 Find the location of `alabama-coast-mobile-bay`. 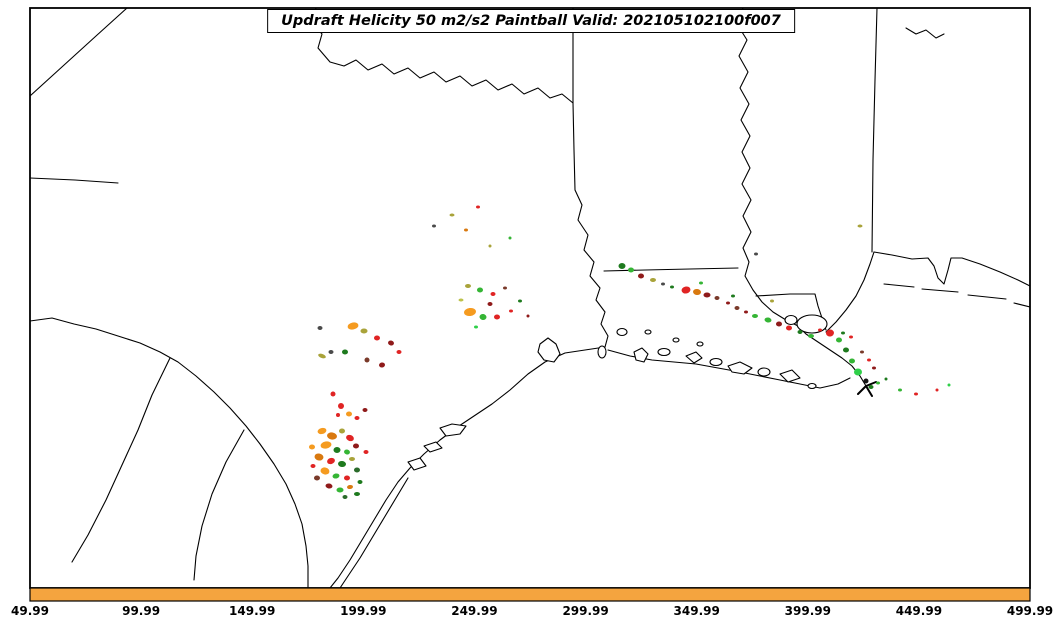

alabama-coast-mobile-bay is located at coordinates (951, 269).